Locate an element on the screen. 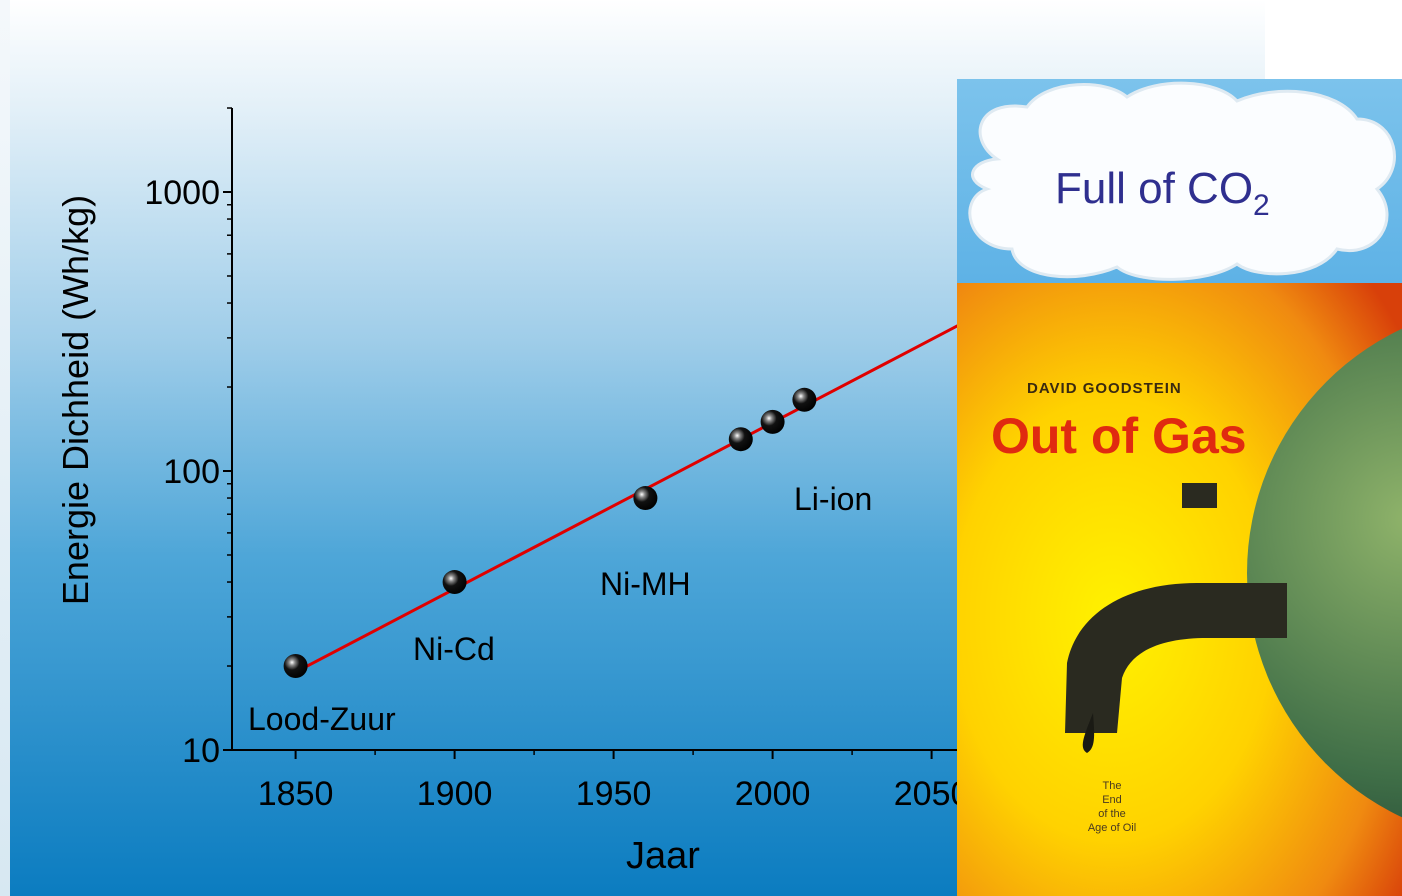  annotation: Ni-MH is located at coordinates (645, 584).